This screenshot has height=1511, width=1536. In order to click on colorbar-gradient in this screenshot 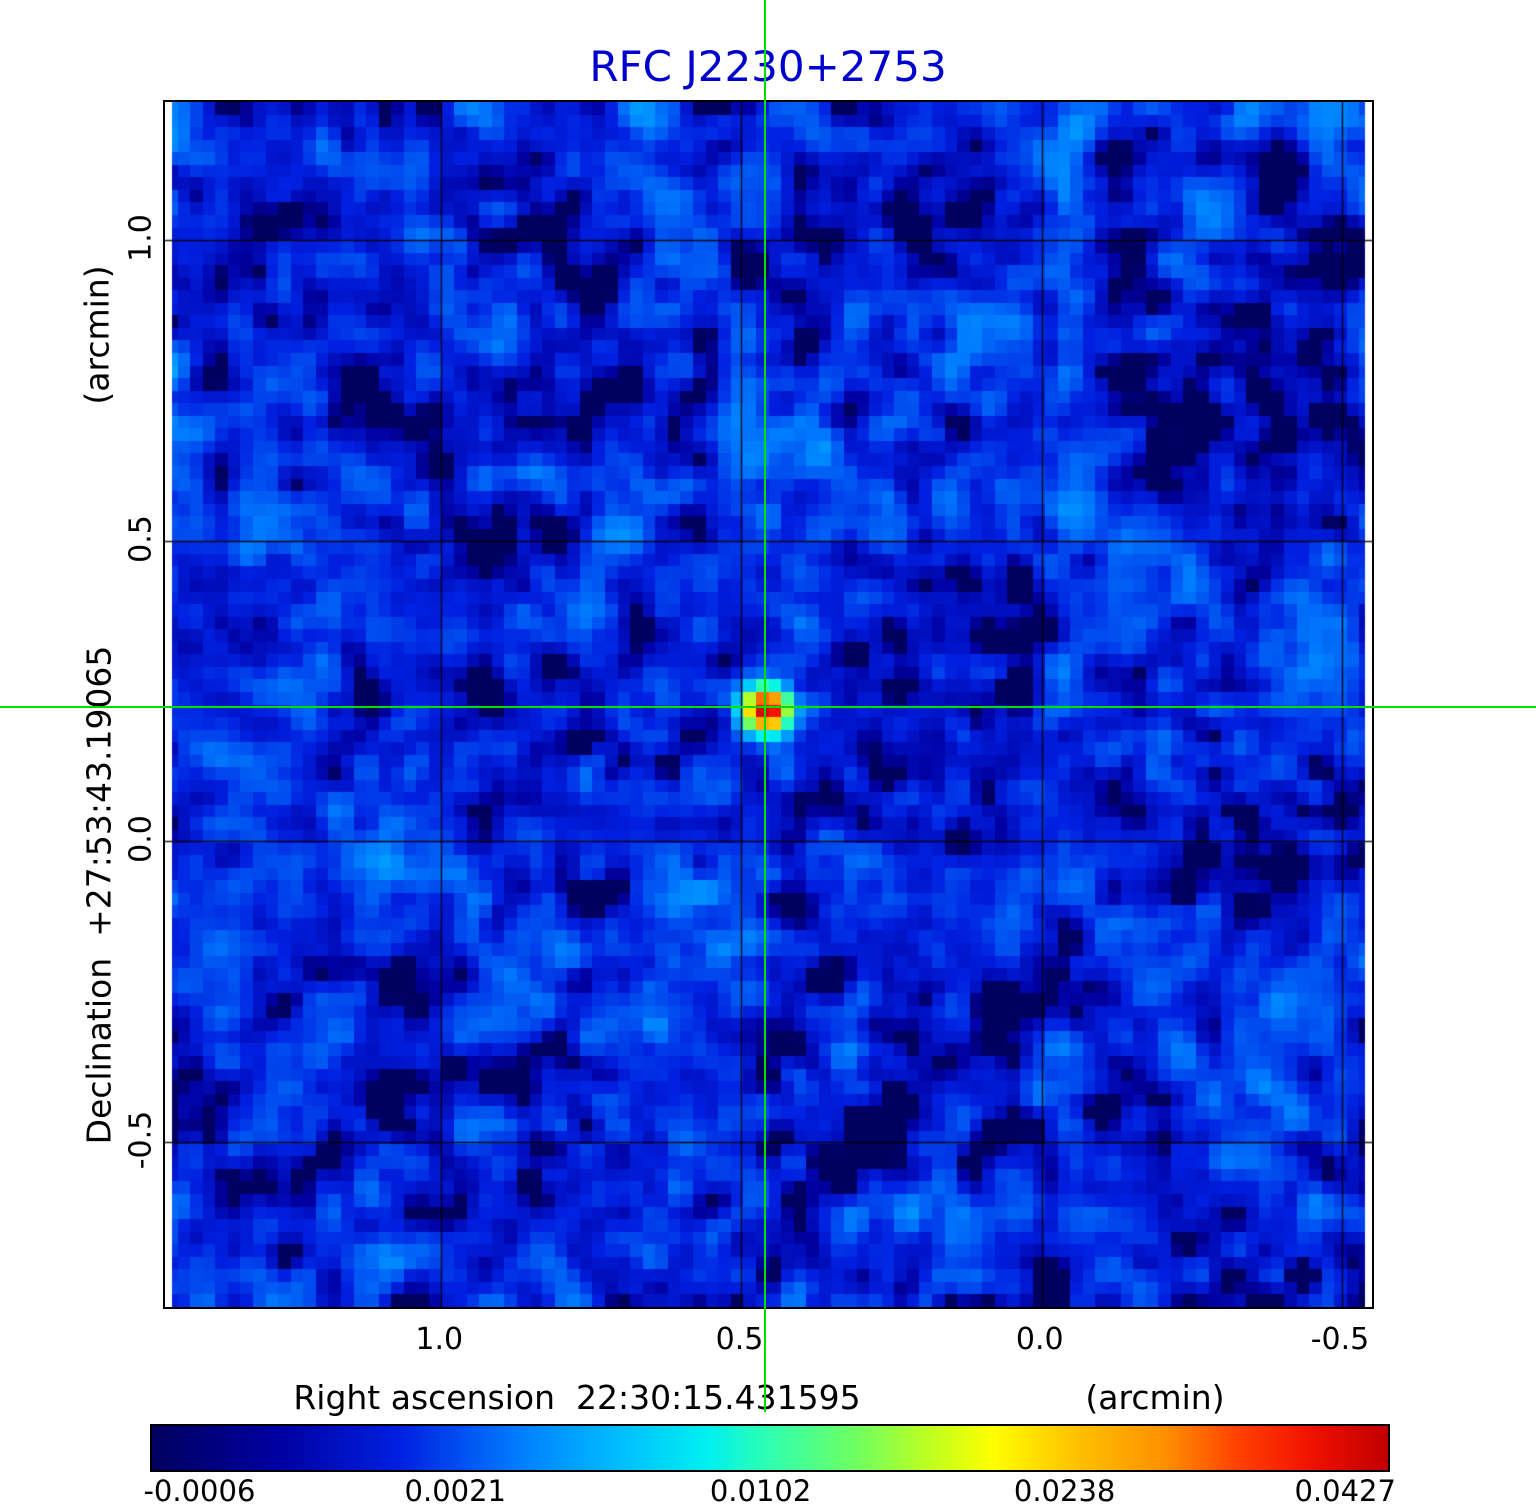, I will do `click(770, 1448)`.